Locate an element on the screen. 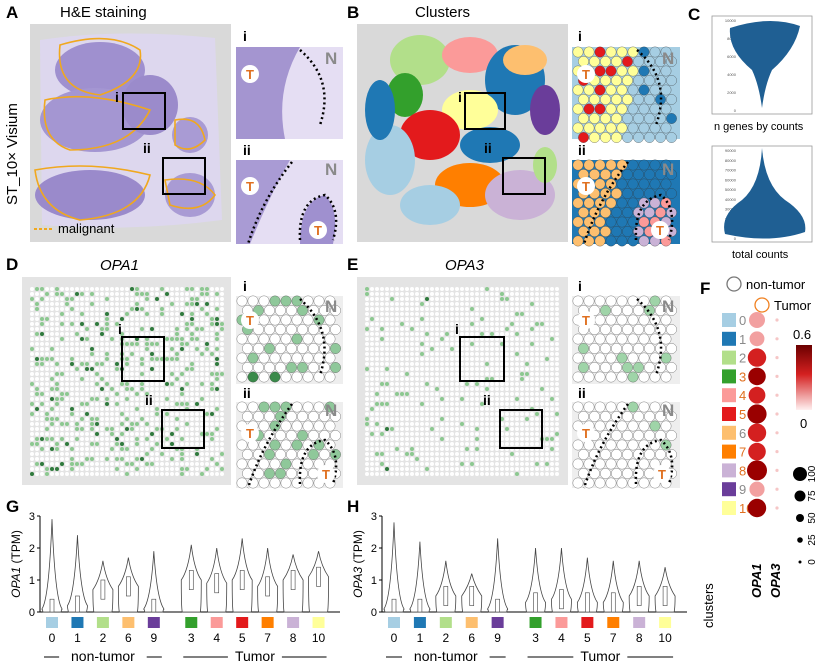  malignant-legend: malignant is located at coordinates (86, 228).